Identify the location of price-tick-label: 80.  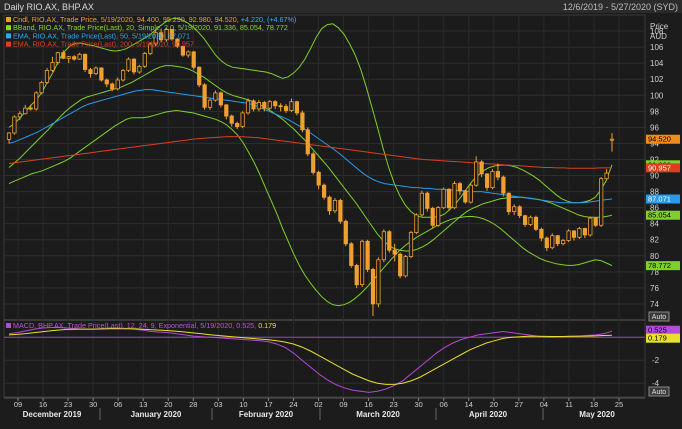
(654, 256).